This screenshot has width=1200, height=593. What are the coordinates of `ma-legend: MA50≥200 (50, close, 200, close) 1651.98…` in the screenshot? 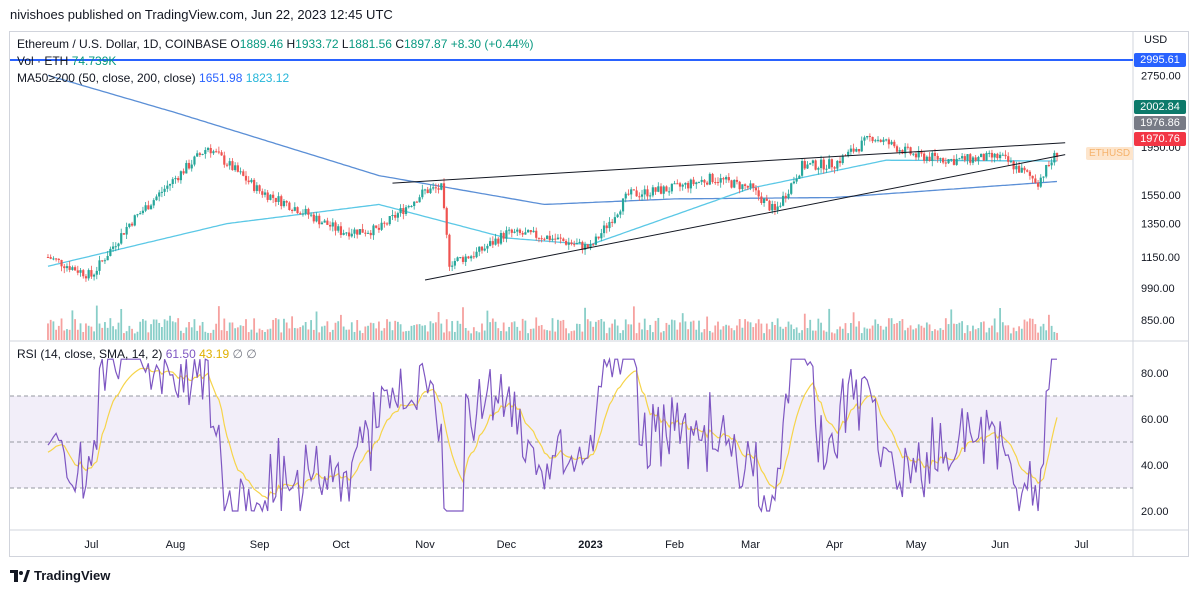 It's located at (153, 78).